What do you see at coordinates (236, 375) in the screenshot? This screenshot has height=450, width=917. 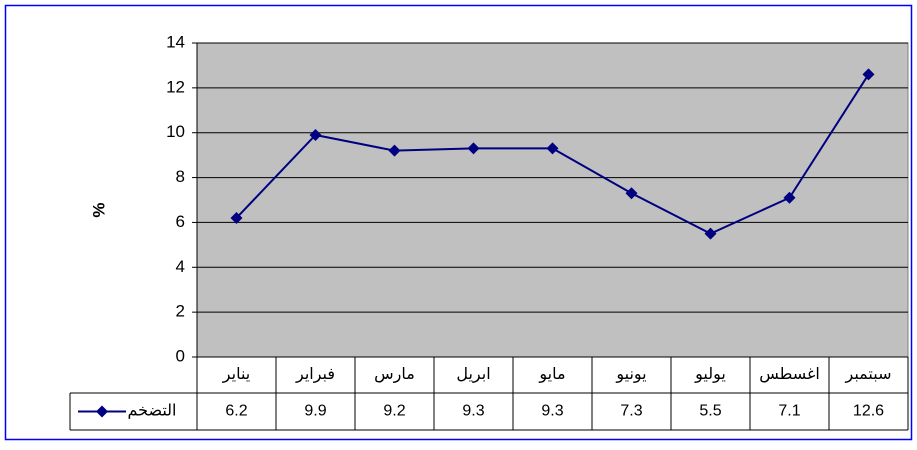 I see `category-label: يناير` at bounding box center [236, 375].